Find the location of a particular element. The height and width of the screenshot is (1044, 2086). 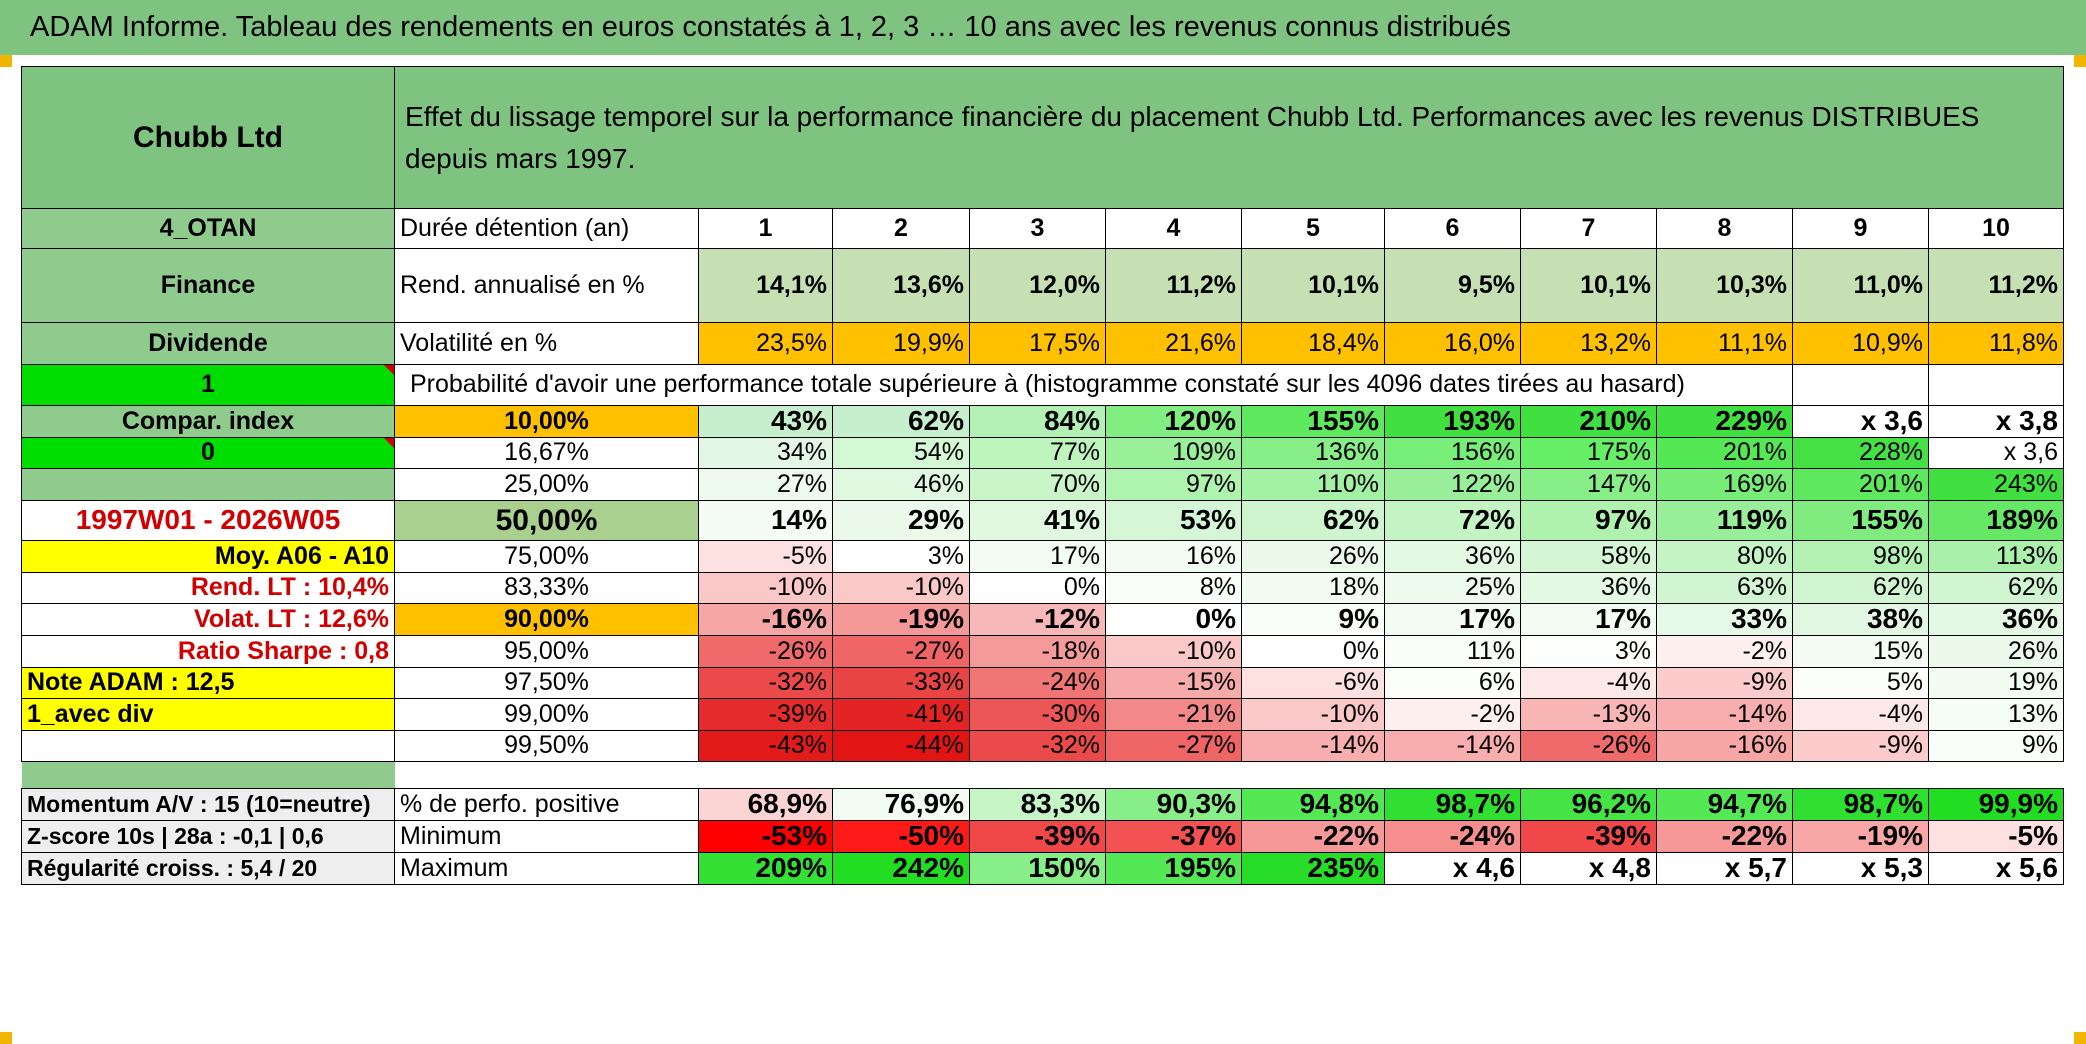

maximum-value: x 5,7 is located at coordinates (1724, 868).